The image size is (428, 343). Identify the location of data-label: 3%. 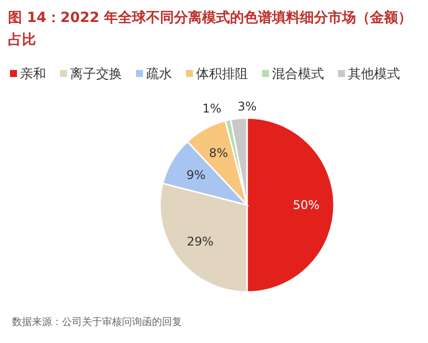
(247, 106).